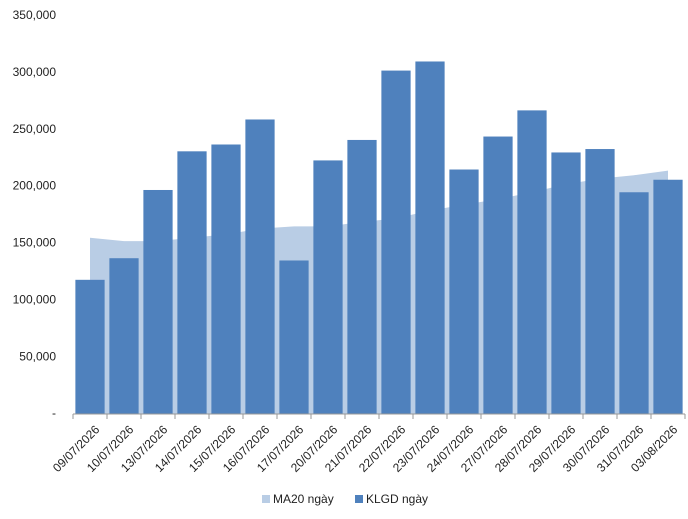 This screenshot has width=688, height=519. I want to click on y-tick-label: 100,000, so click(35, 299).